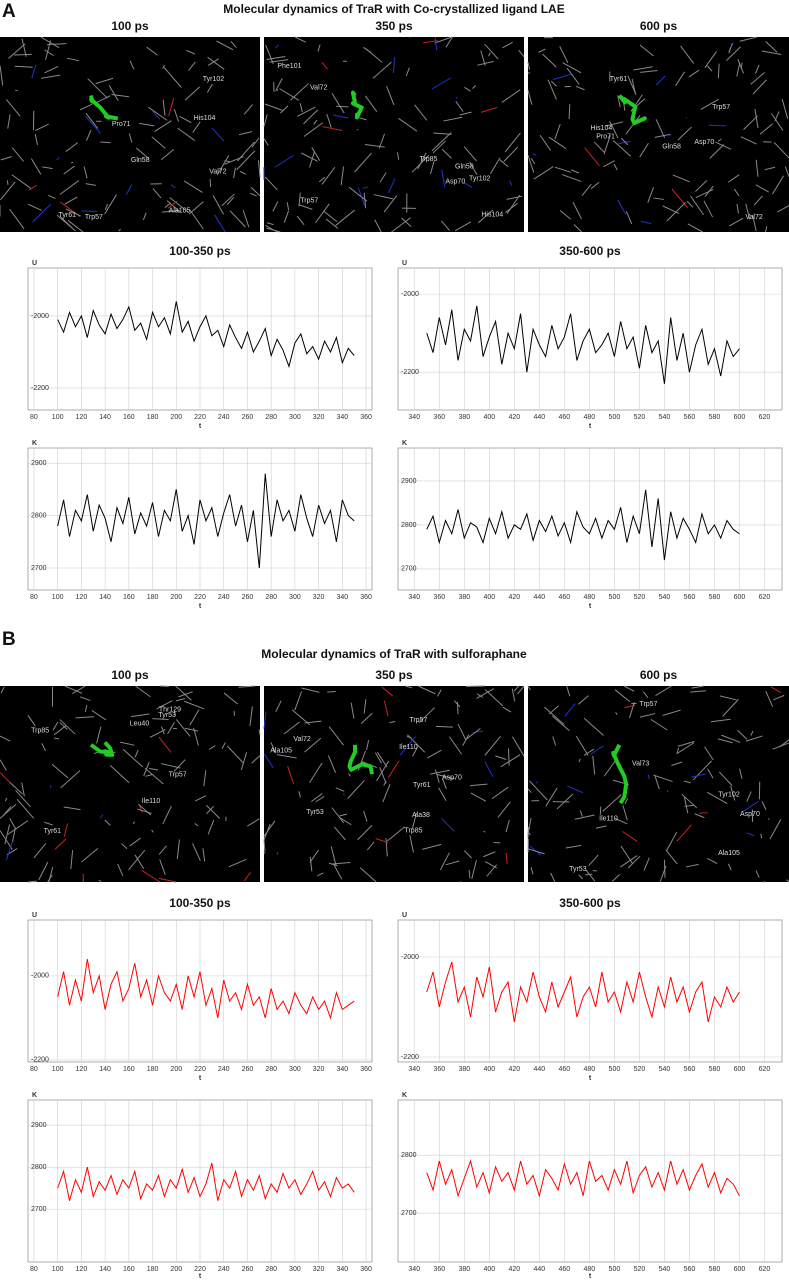  Describe the element at coordinates (289, 66) in the screenshot. I see `residue-label: Phe101` at that location.